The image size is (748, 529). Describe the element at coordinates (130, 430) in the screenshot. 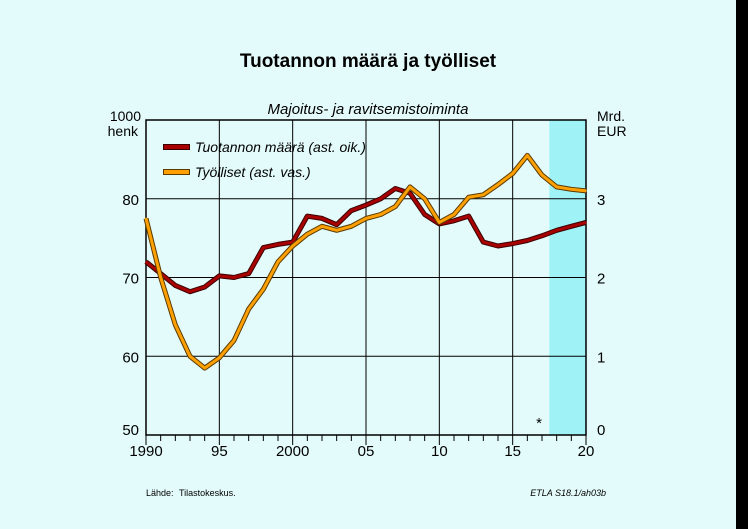

I see `left-tick-label: 50` at that location.